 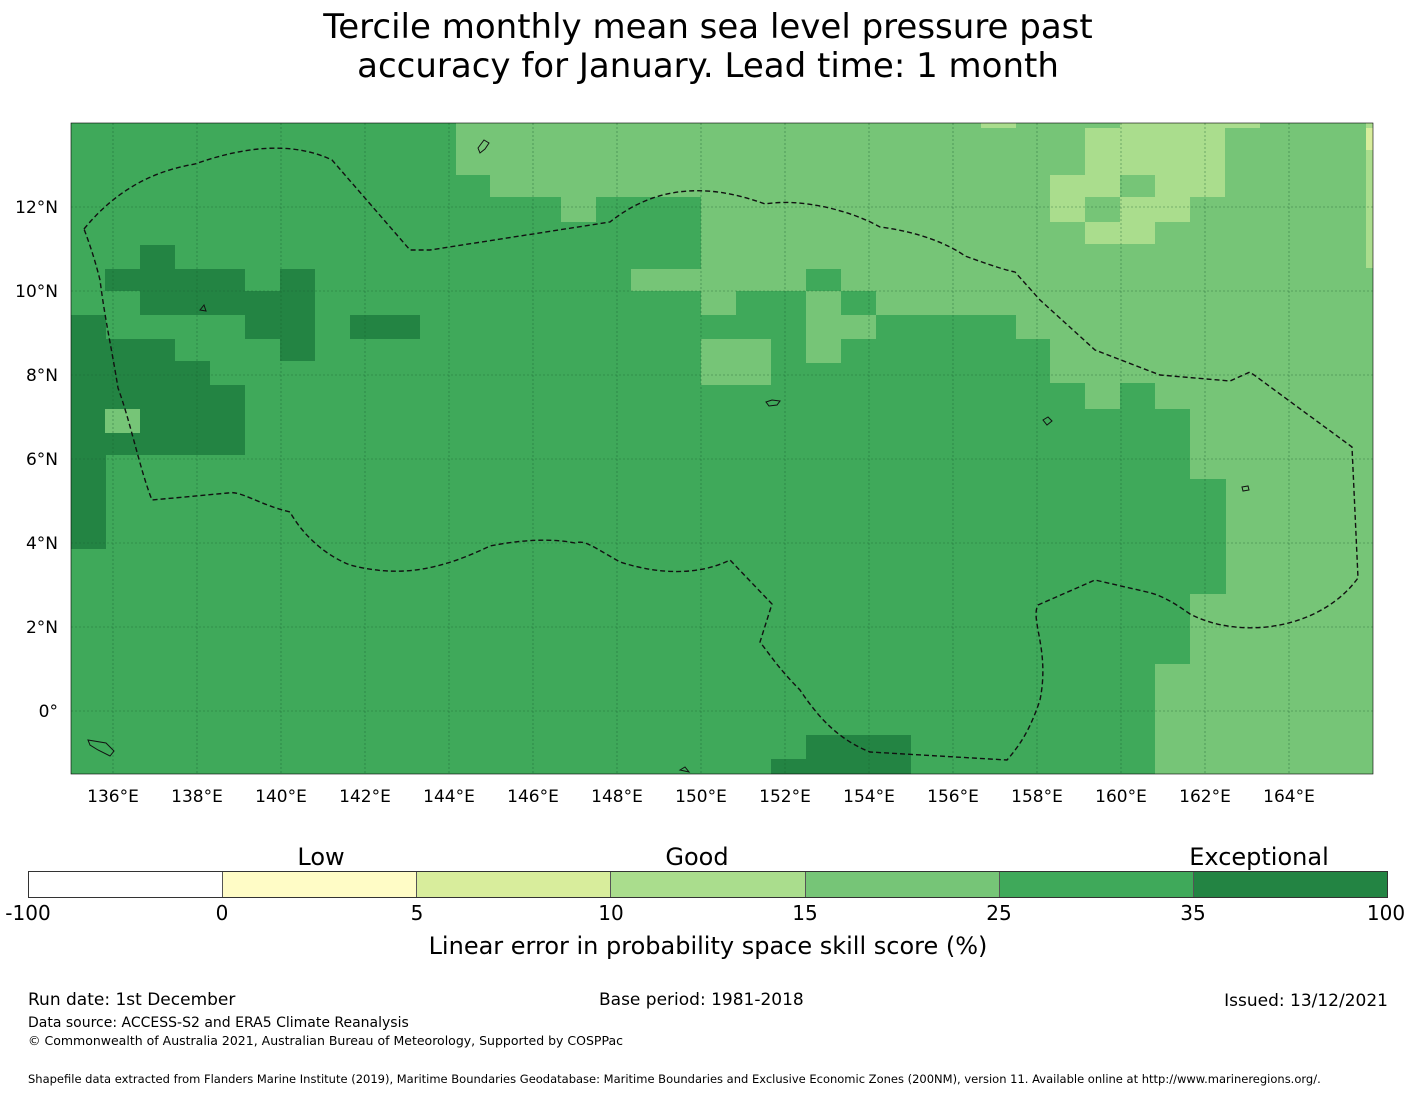 I want to click on longitude-label: 140°E, so click(x=281, y=797).